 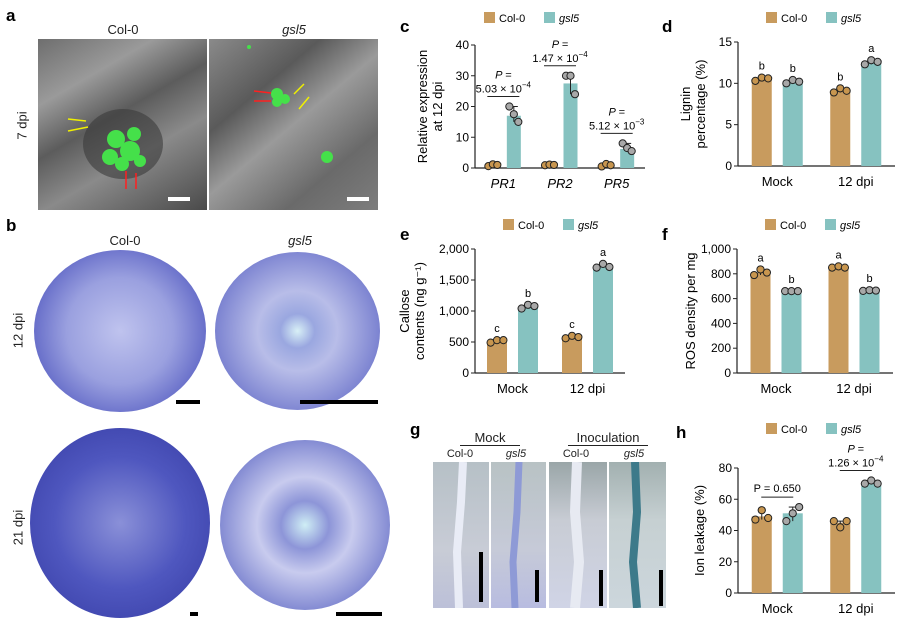 What do you see at coordinates (555, 59) in the screenshot?
I see `p-value-mantissa: 1.47 × 10` at bounding box center [555, 59].